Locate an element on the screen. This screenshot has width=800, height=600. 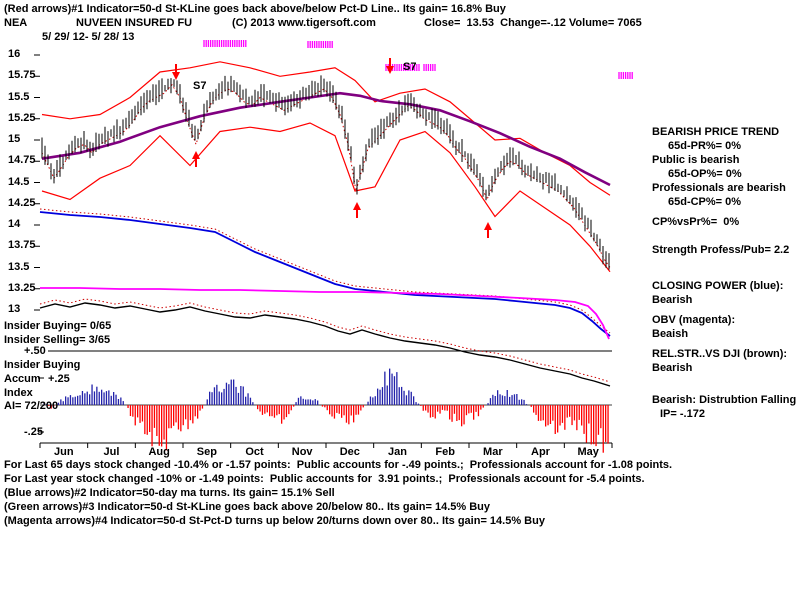
right-panel-line: Professionals are bearish is located at coordinates (719, 188).